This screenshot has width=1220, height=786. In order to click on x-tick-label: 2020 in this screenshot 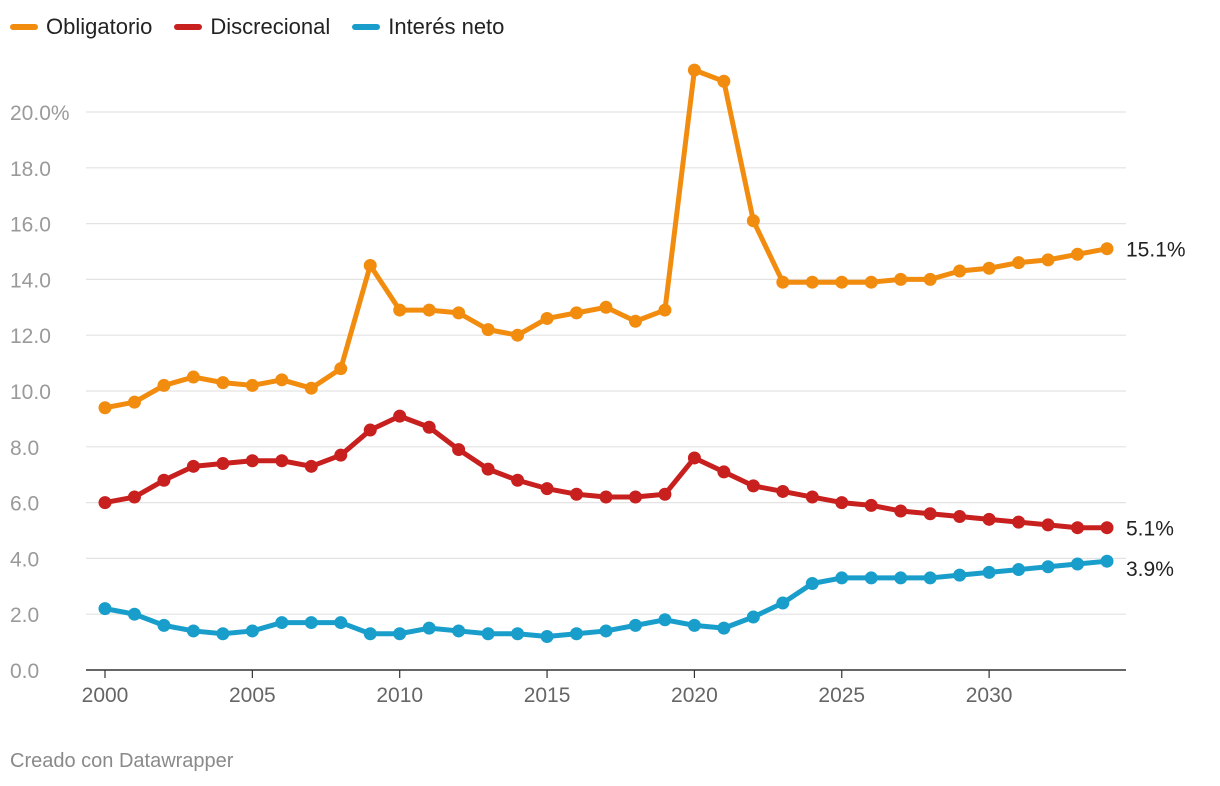, I will do `click(694, 695)`.